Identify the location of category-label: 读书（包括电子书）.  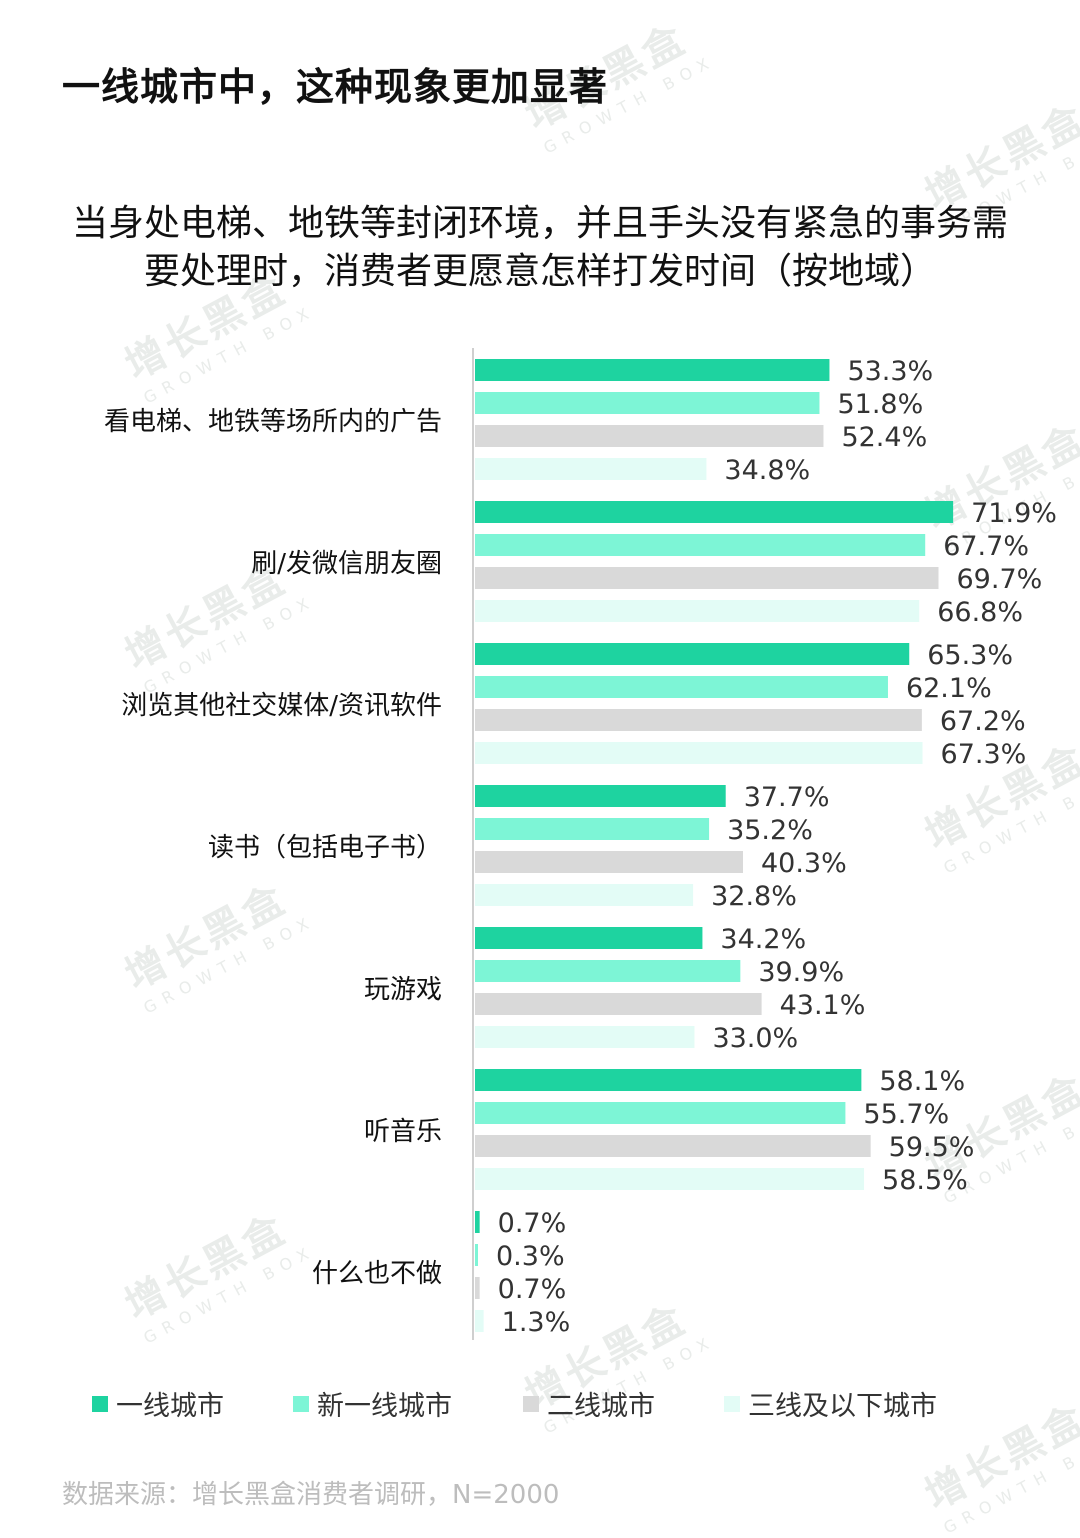
(325, 848).